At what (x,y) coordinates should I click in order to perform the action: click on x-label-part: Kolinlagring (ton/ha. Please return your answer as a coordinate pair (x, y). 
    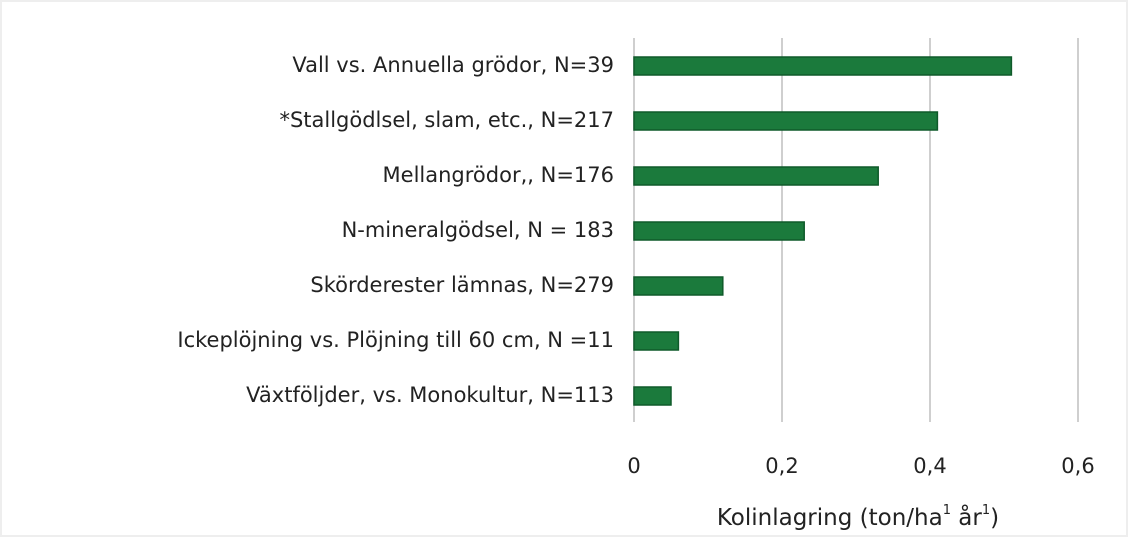
    Looking at the image, I should click on (830, 518).